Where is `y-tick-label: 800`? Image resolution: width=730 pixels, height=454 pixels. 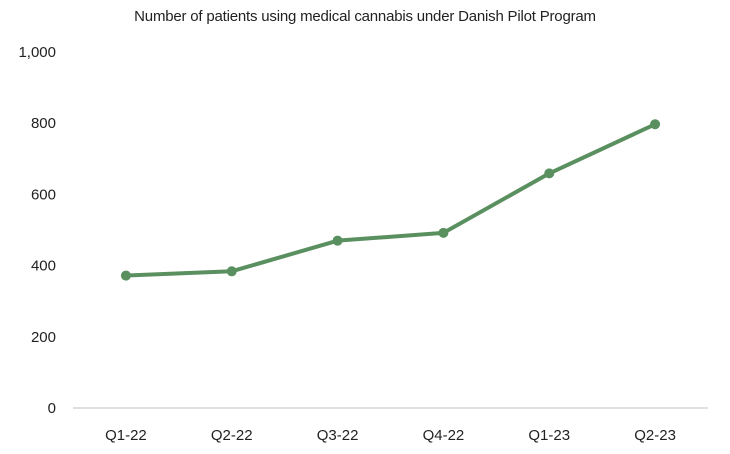 y-tick-label: 800 is located at coordinates (43, 123).